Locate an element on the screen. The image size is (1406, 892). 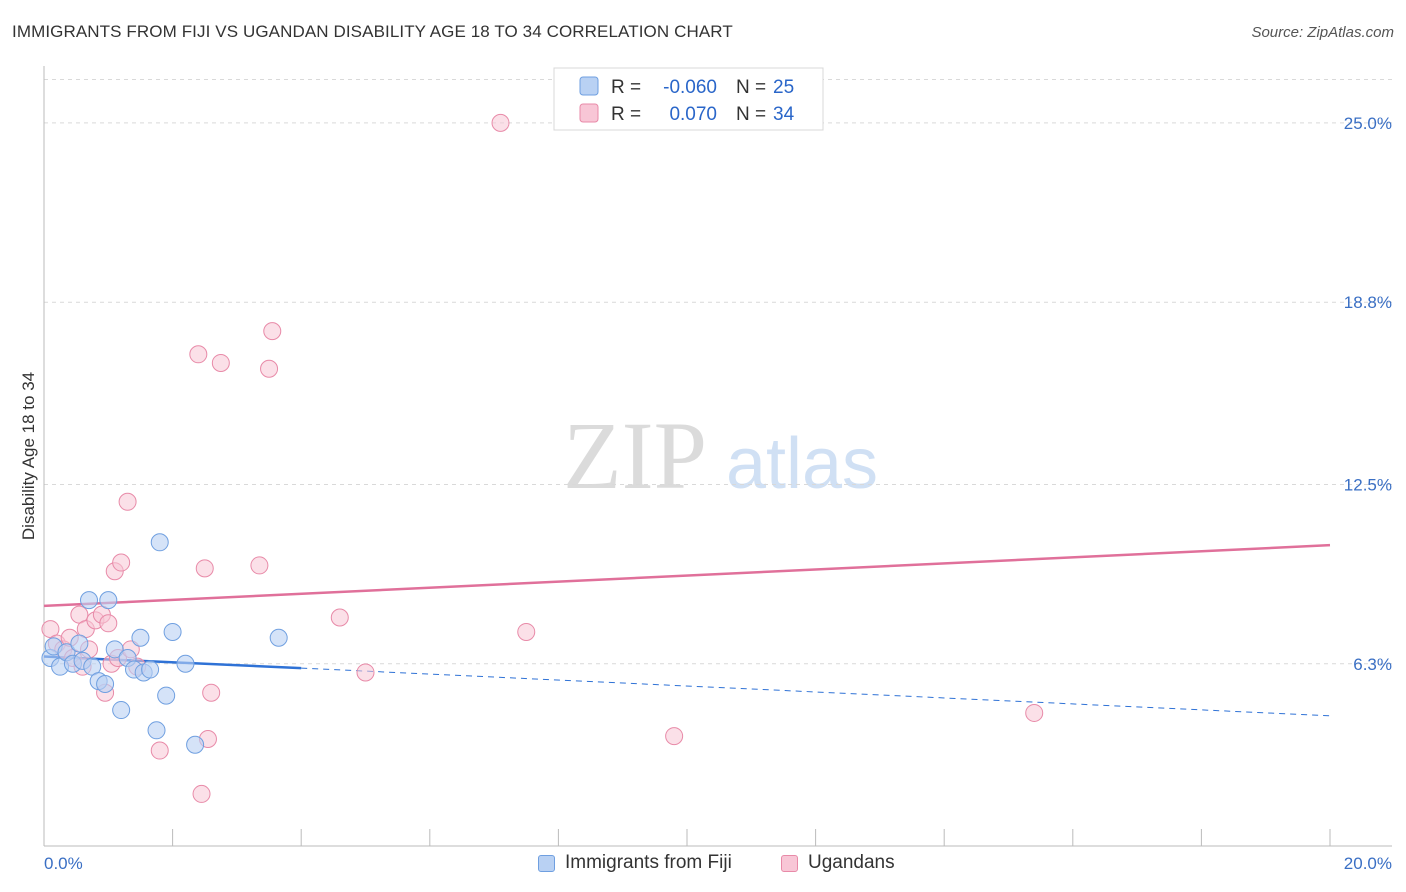
x-tick-label-min: 0.0% is located at coordinates (63, 863).